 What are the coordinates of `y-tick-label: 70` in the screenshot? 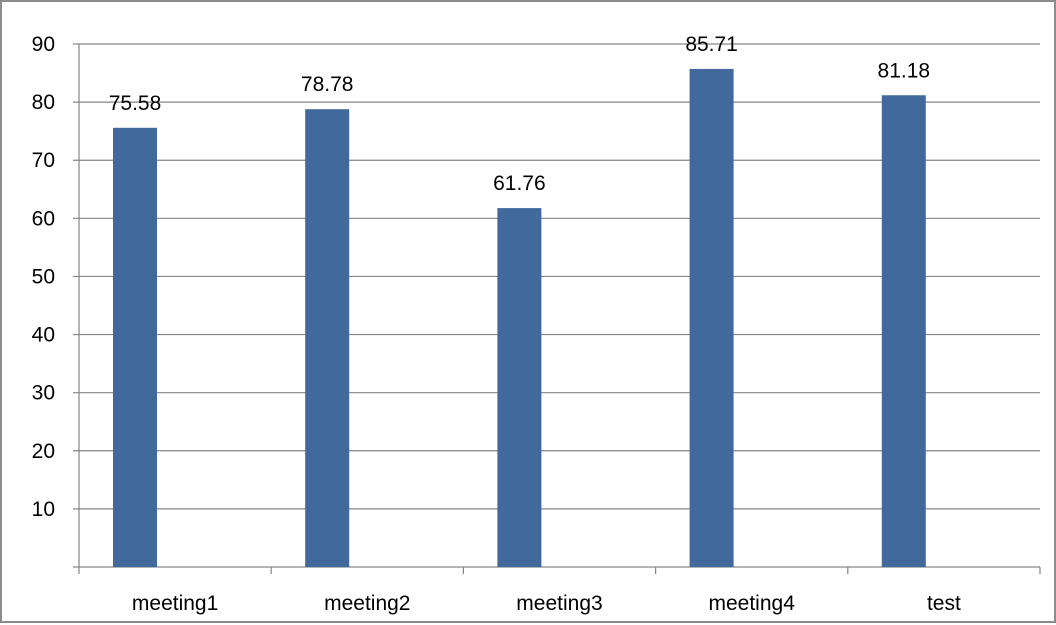 It's located at (43, 160).